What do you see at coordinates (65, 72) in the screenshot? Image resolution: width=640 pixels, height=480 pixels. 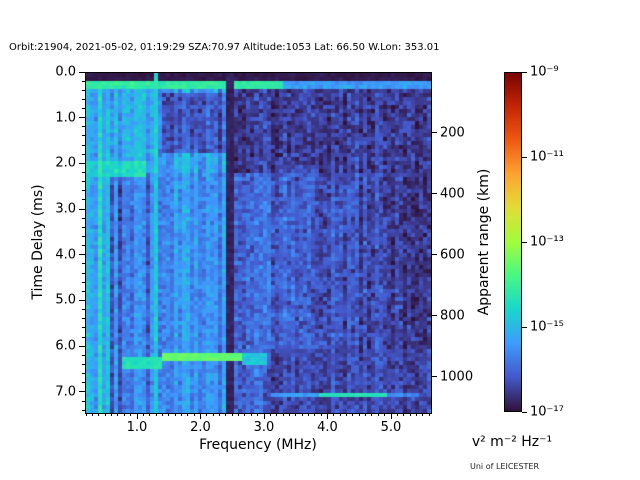 I see `y-tick-label: 0.0` at bounding box center [65, 72].